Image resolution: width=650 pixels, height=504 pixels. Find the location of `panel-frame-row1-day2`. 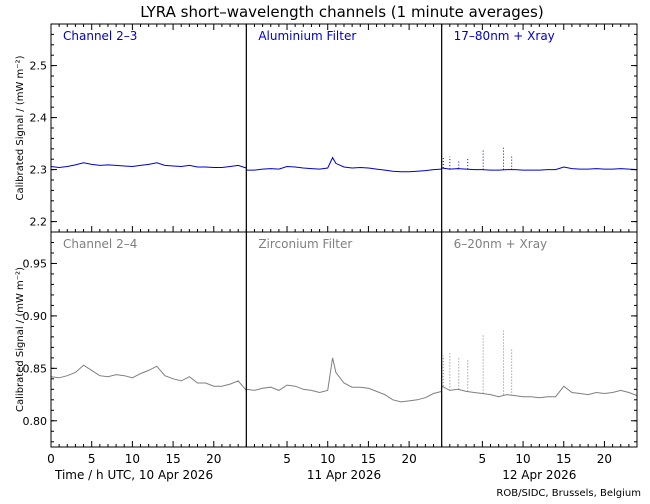

panel-frame-row1-day2 is located at coordinates (344, 128).